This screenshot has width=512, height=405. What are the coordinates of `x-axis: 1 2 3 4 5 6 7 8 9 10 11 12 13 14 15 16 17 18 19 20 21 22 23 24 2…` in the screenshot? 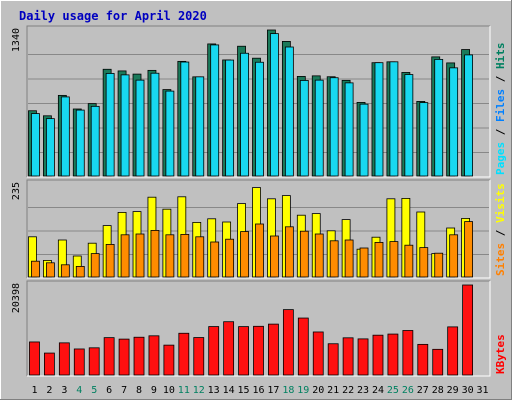 It's located at (259, 390).